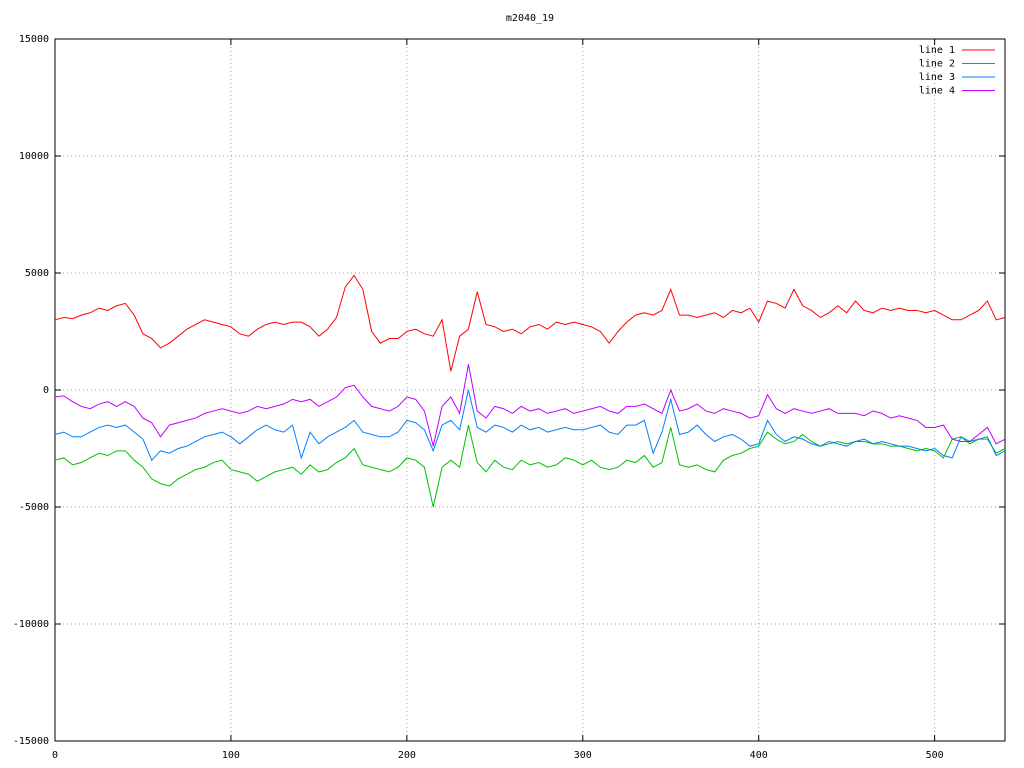 The image size is (1024, 768). I want to click on x-tick-label: 300, so click(583, 755).